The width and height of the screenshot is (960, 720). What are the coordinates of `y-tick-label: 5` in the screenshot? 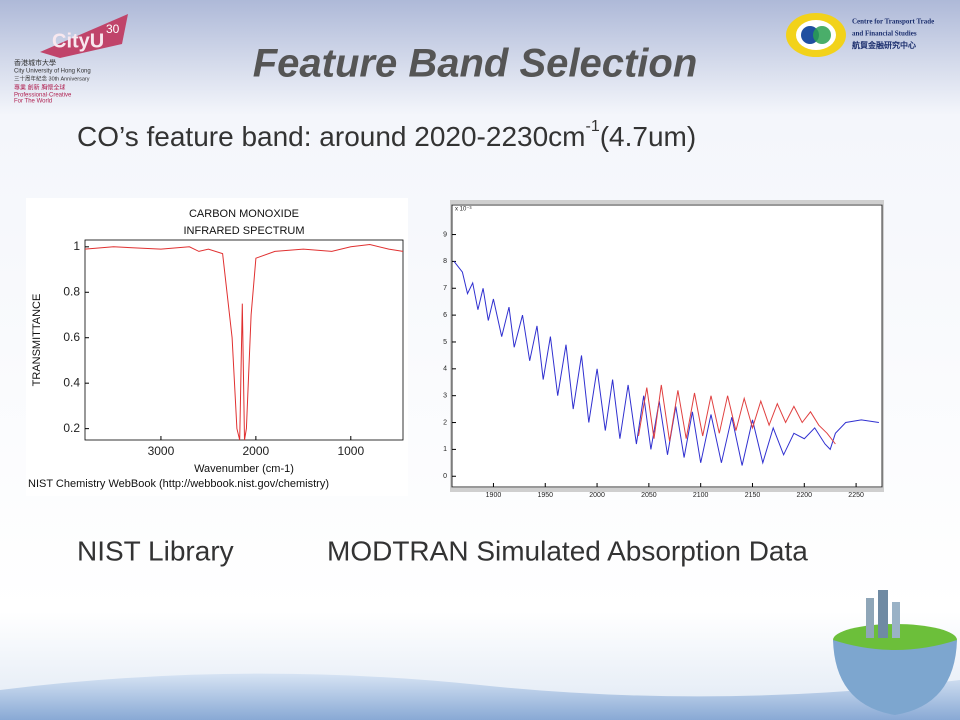 It's located at (445, 342).